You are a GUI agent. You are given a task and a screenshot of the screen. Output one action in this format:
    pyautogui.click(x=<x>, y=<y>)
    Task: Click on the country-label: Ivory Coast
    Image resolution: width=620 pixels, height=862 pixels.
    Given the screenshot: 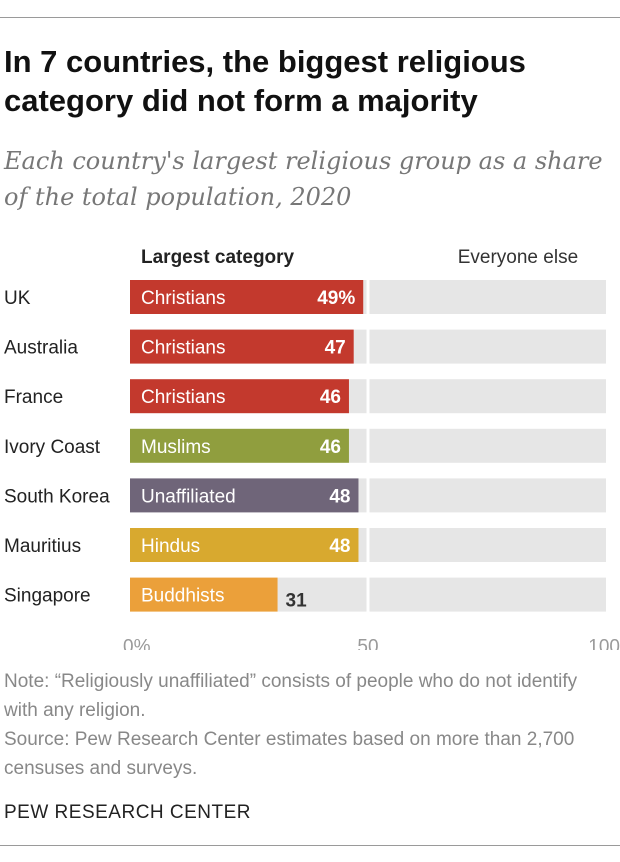 What is the action you would take?
    pyautogui.click(x=52, y=447)
    